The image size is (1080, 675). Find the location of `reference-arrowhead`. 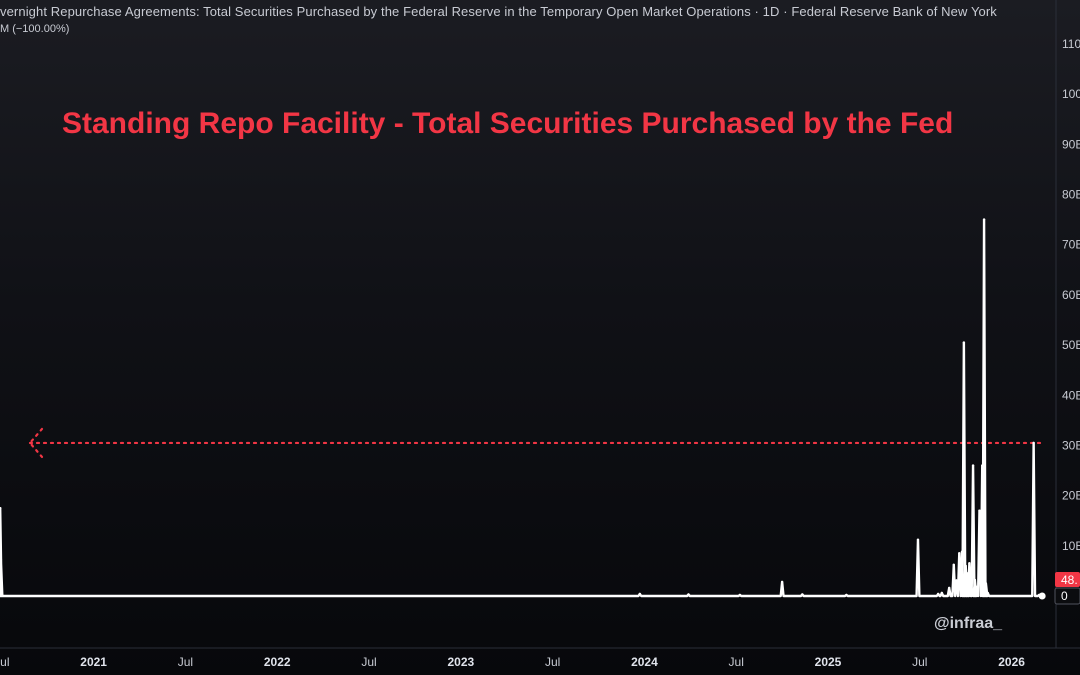

reference-arrowhead is located at coordinates (36, 443).